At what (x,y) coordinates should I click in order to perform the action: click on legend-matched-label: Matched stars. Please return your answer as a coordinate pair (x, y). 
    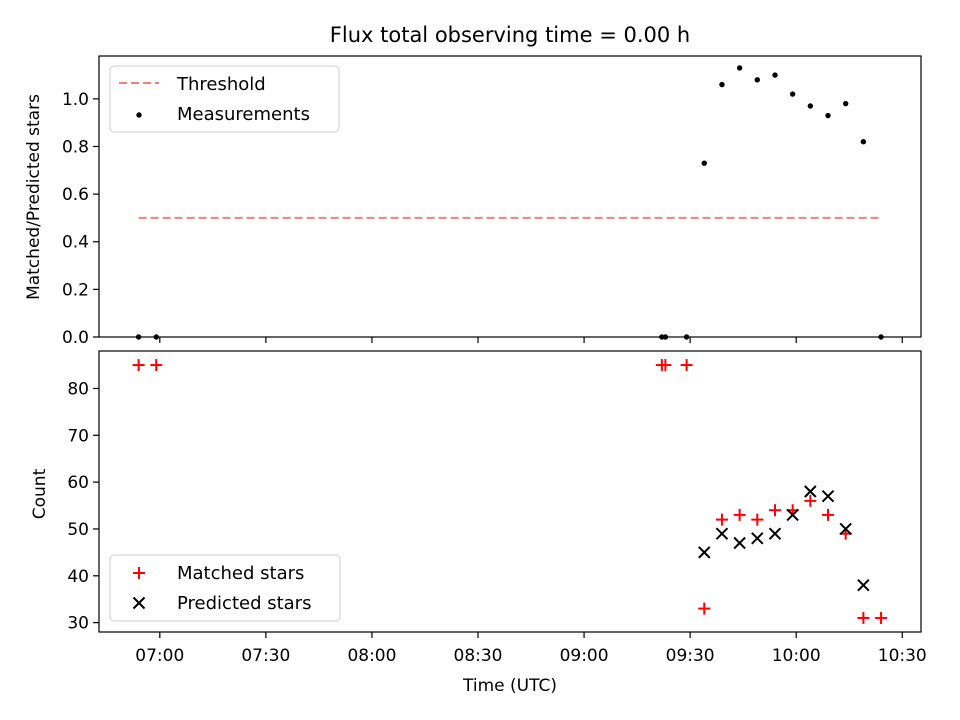
    Looking at the image, I should click on (240, 573).